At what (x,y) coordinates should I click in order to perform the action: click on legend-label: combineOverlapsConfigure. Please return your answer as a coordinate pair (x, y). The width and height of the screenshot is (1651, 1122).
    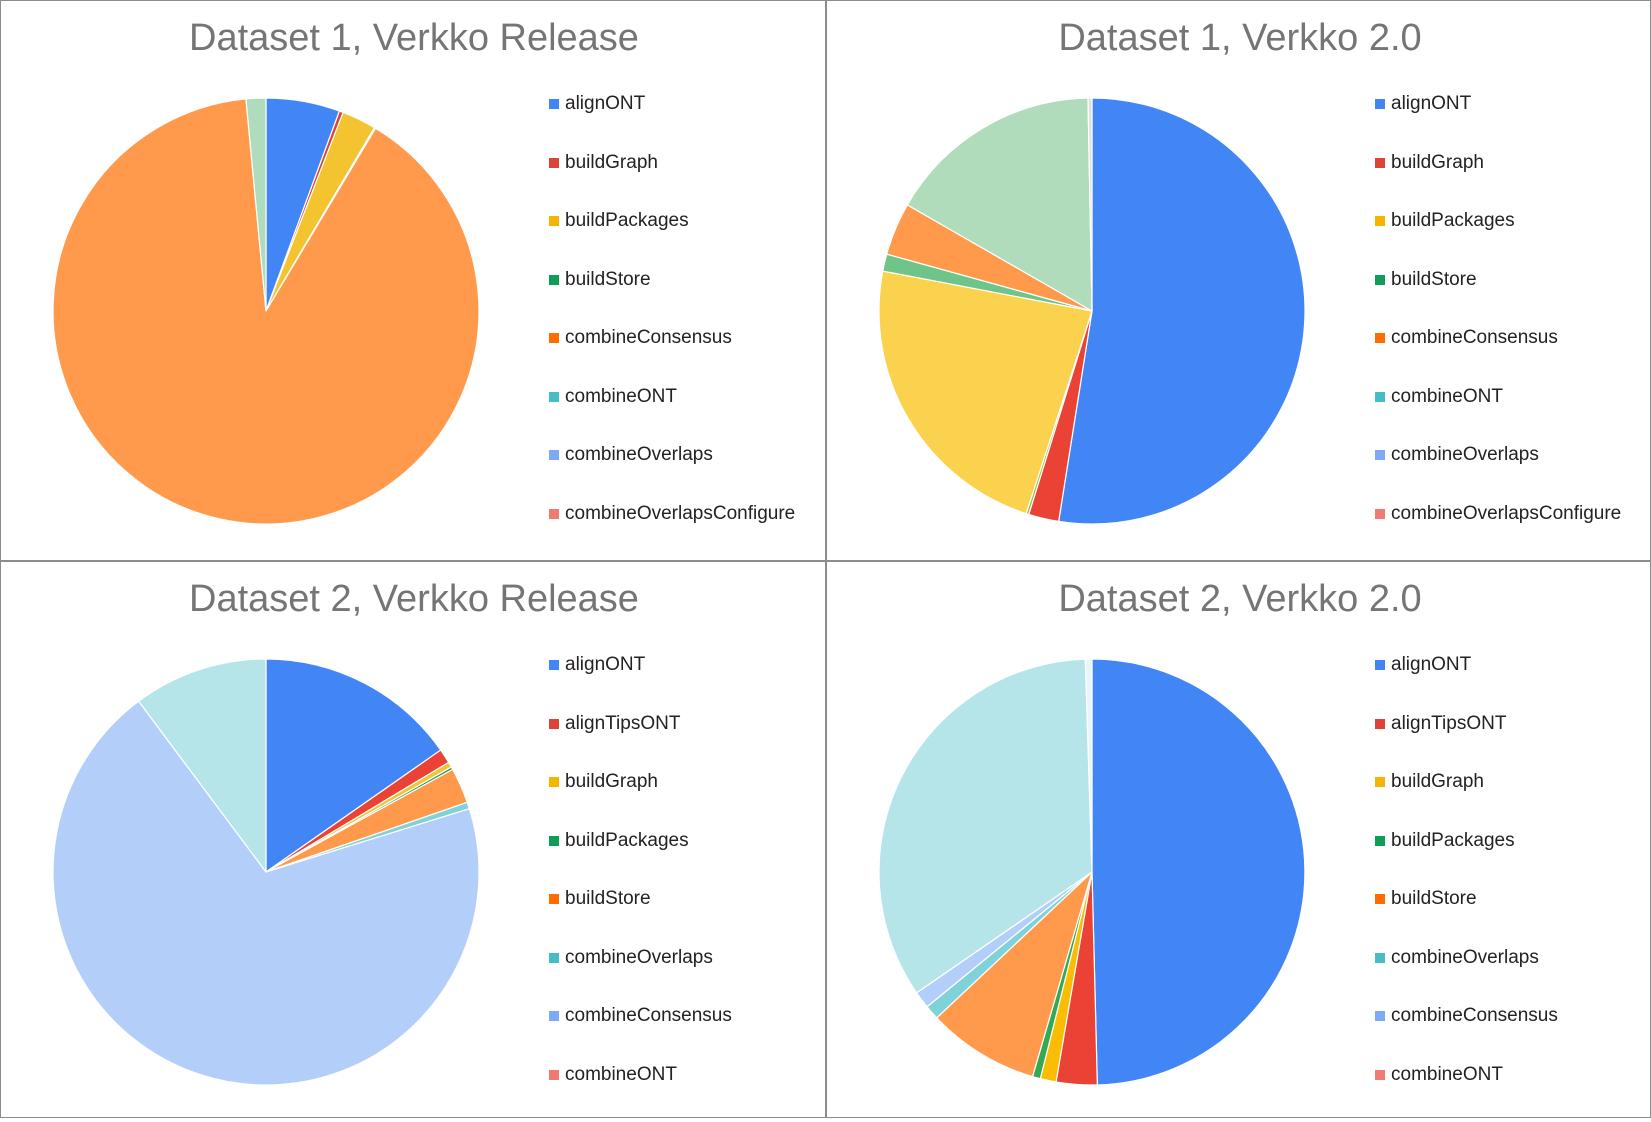
    Looking at the image, I should click on (1516, 514).